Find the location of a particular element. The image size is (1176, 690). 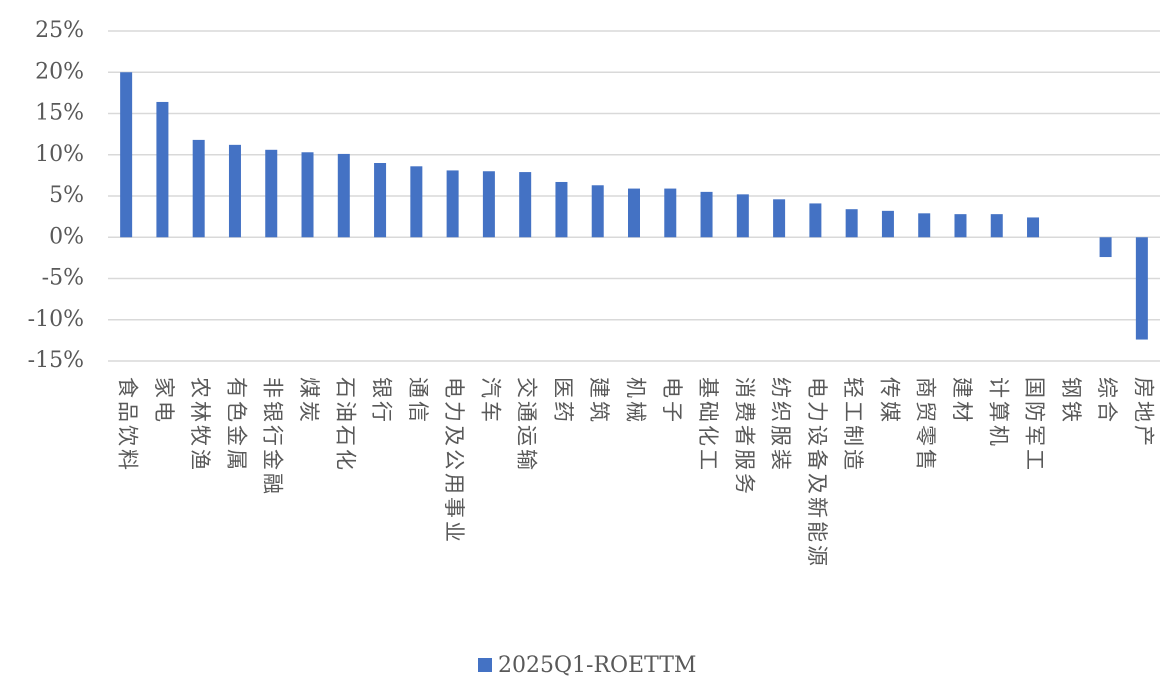

x-tick-label: 交通运输 is located at coordinates (527, 425).